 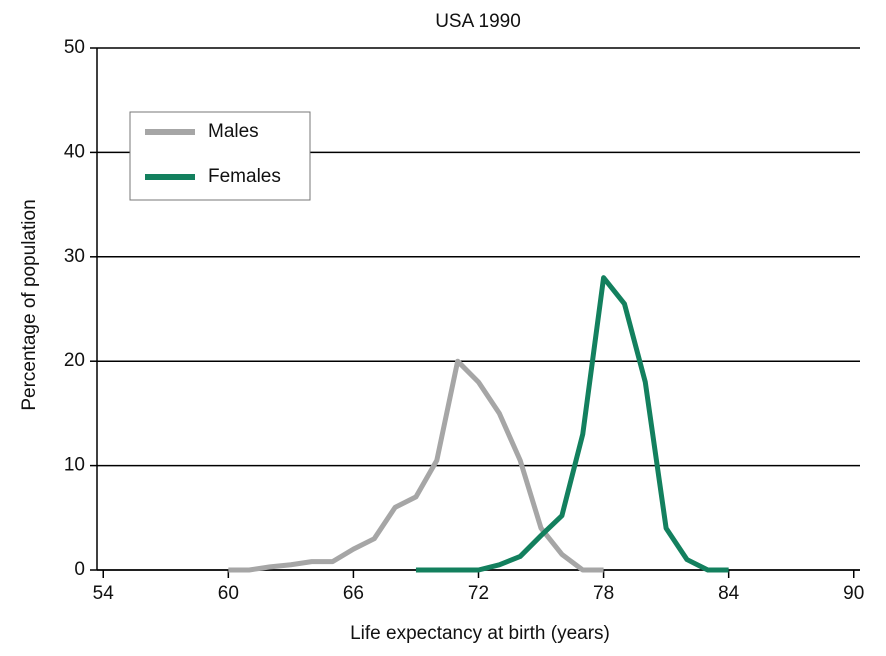 What do you see at coordinates (79, 569) in the screenshot?
I see `y-tick-label: 0` at bounding box center [79, 569].